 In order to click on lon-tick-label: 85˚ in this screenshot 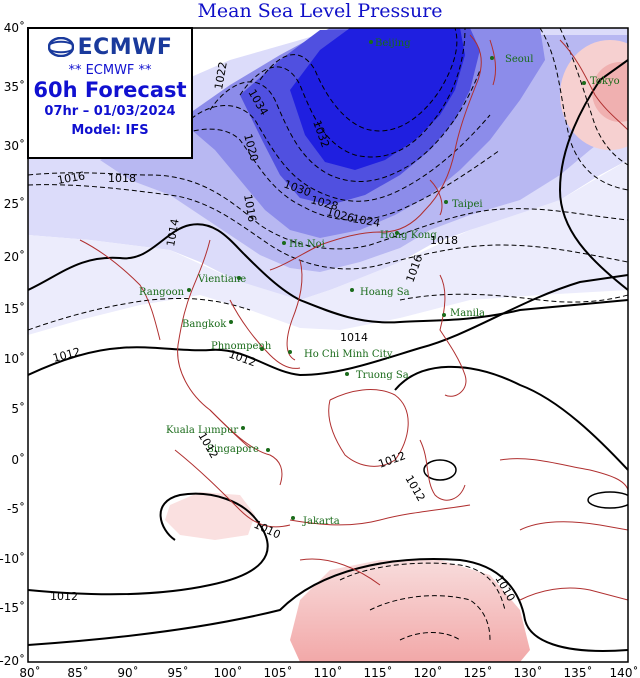, I will do `click(77, 671)`.